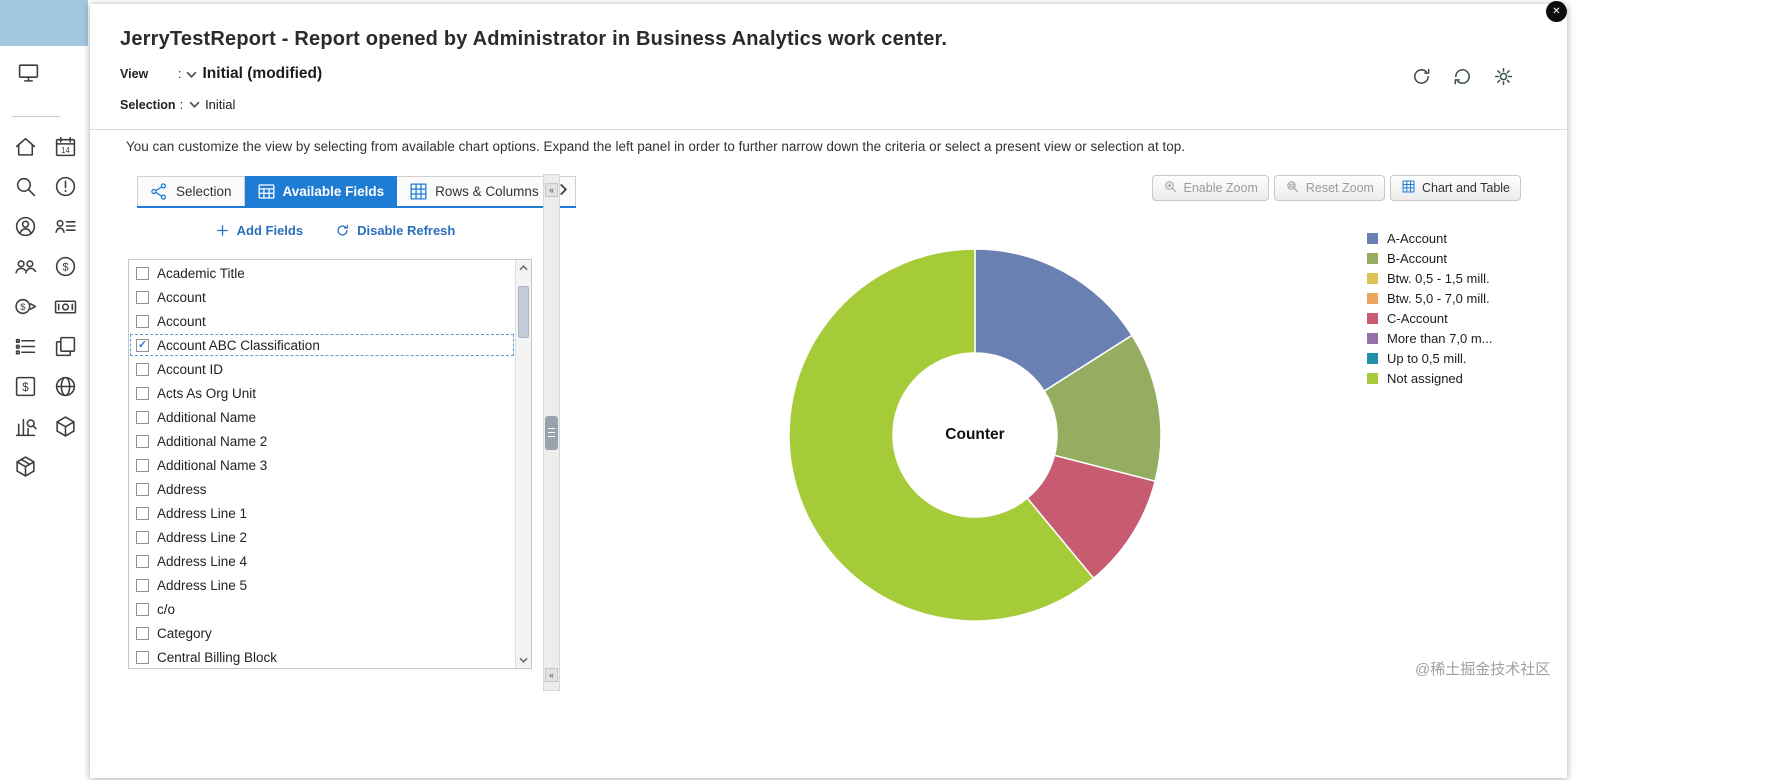  Describe the element at coordinates (322, 633) in the screenshot. I see `field-row: Category` at that location.